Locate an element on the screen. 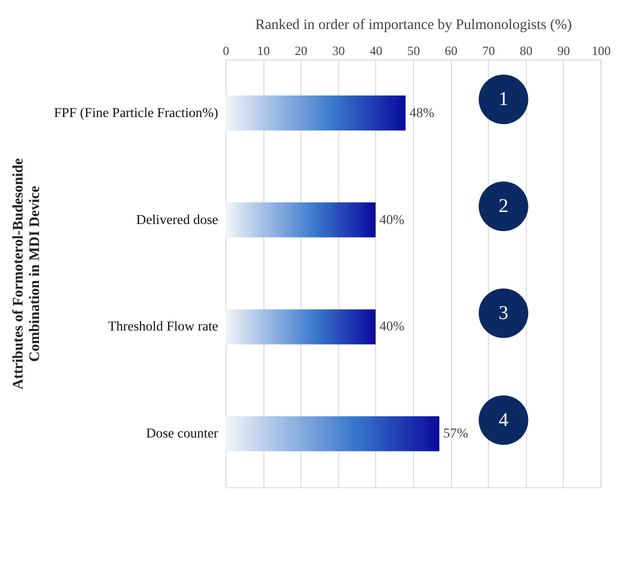 This screenshot has width=624, height=567. annotation: 4 is located at coordinates (503, 420).